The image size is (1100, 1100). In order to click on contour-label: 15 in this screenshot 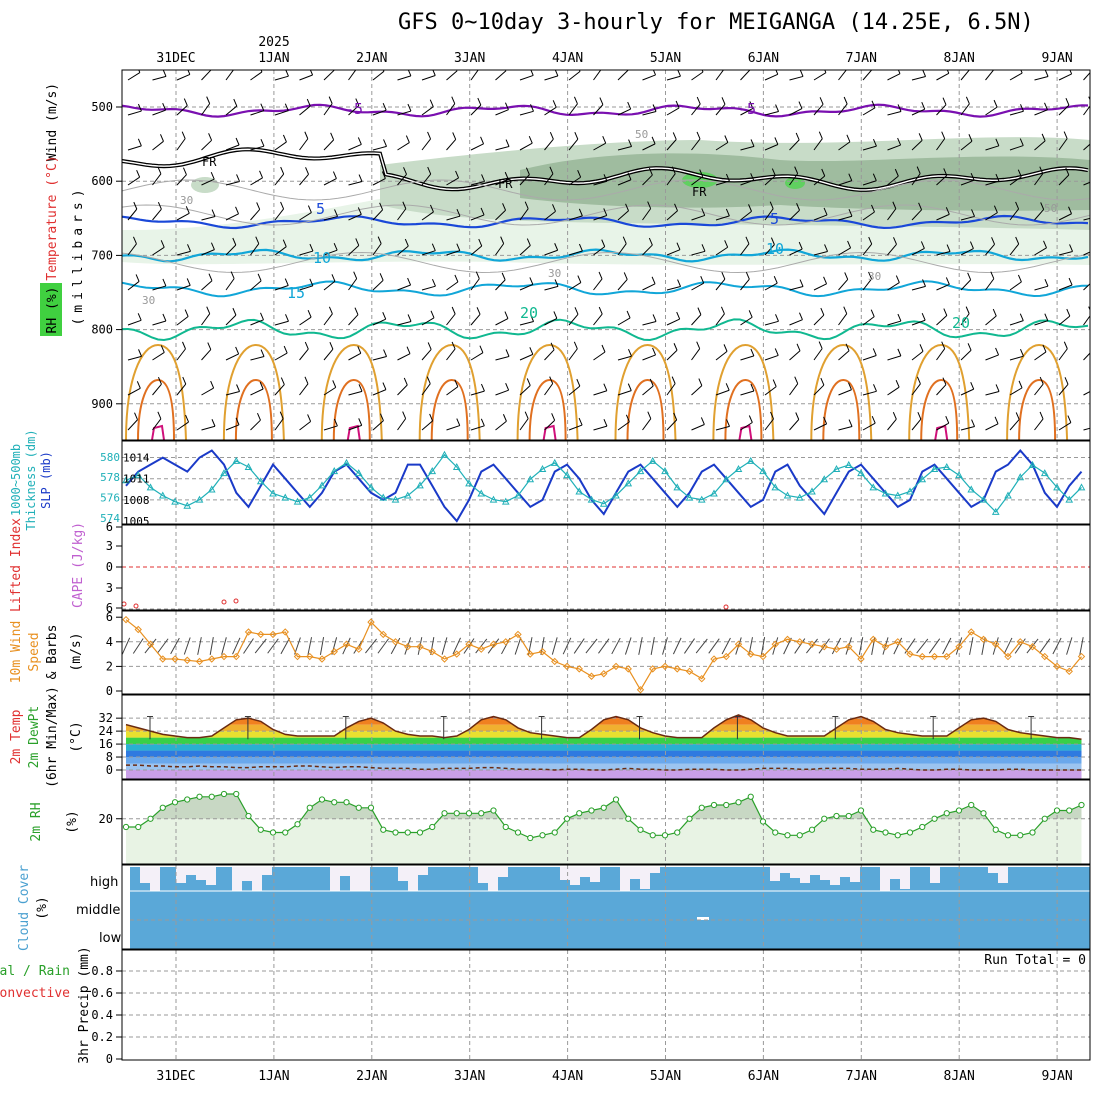, I will do `click(296, 293)`.